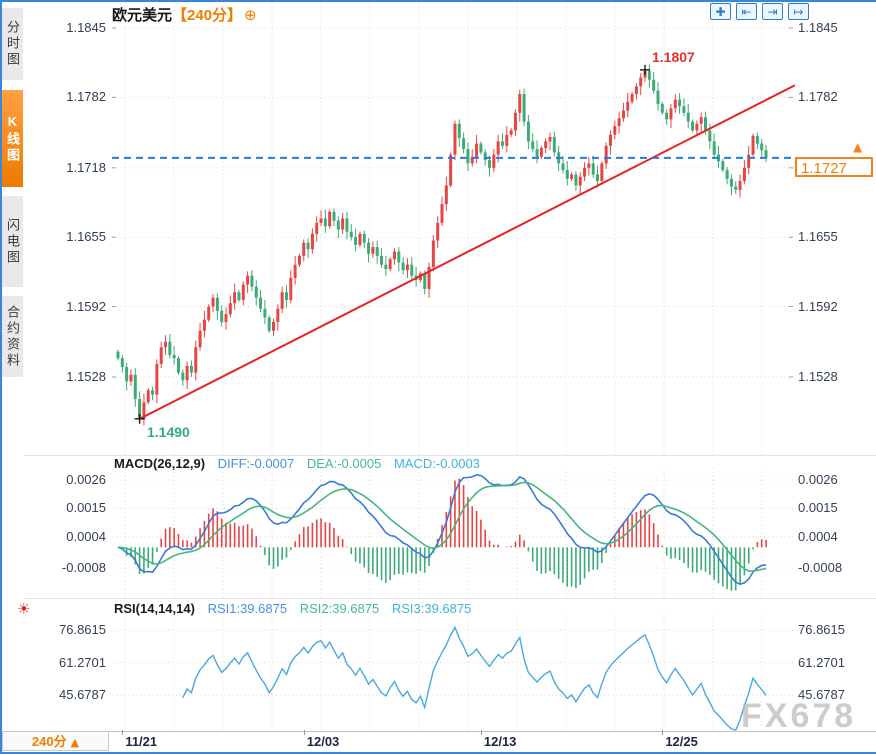 This screenshot has height=754, width=876. Describe the element at coordinates (858, 147) in the screenshot. I see `price-up-arrow-icon: ▲` at that location.